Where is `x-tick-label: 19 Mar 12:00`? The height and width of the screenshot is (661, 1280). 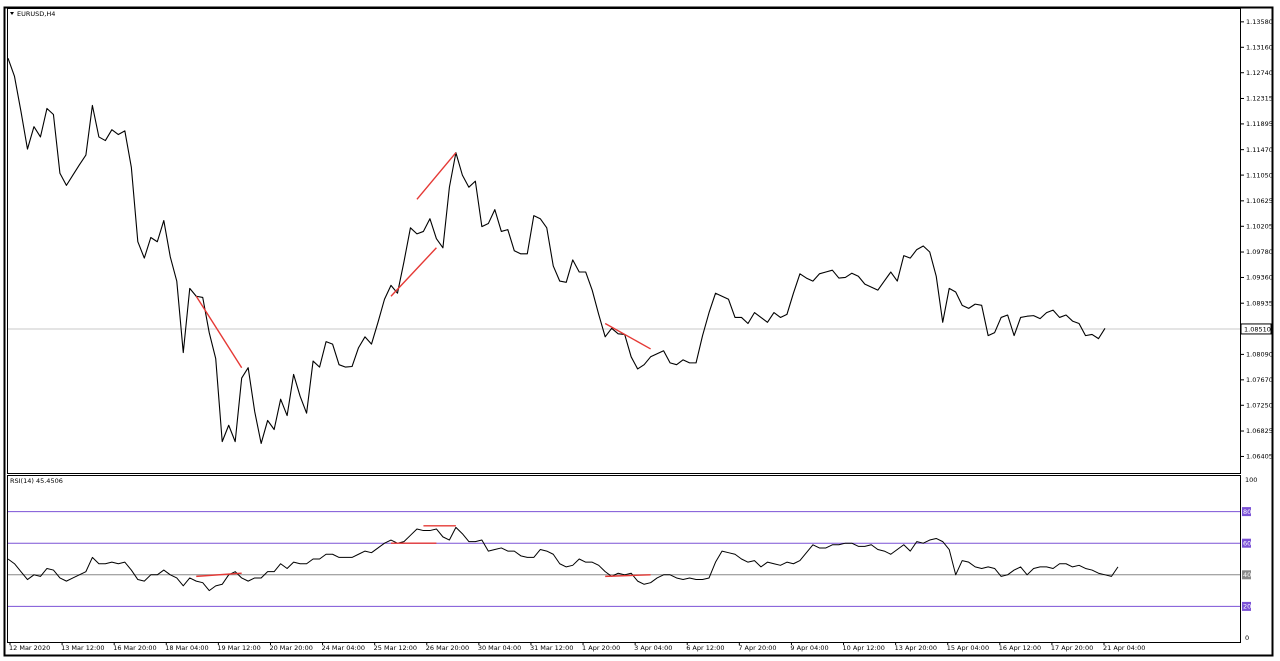
x-tick-label: 19 Mar 12:00 is located at coordinates (238, 648).